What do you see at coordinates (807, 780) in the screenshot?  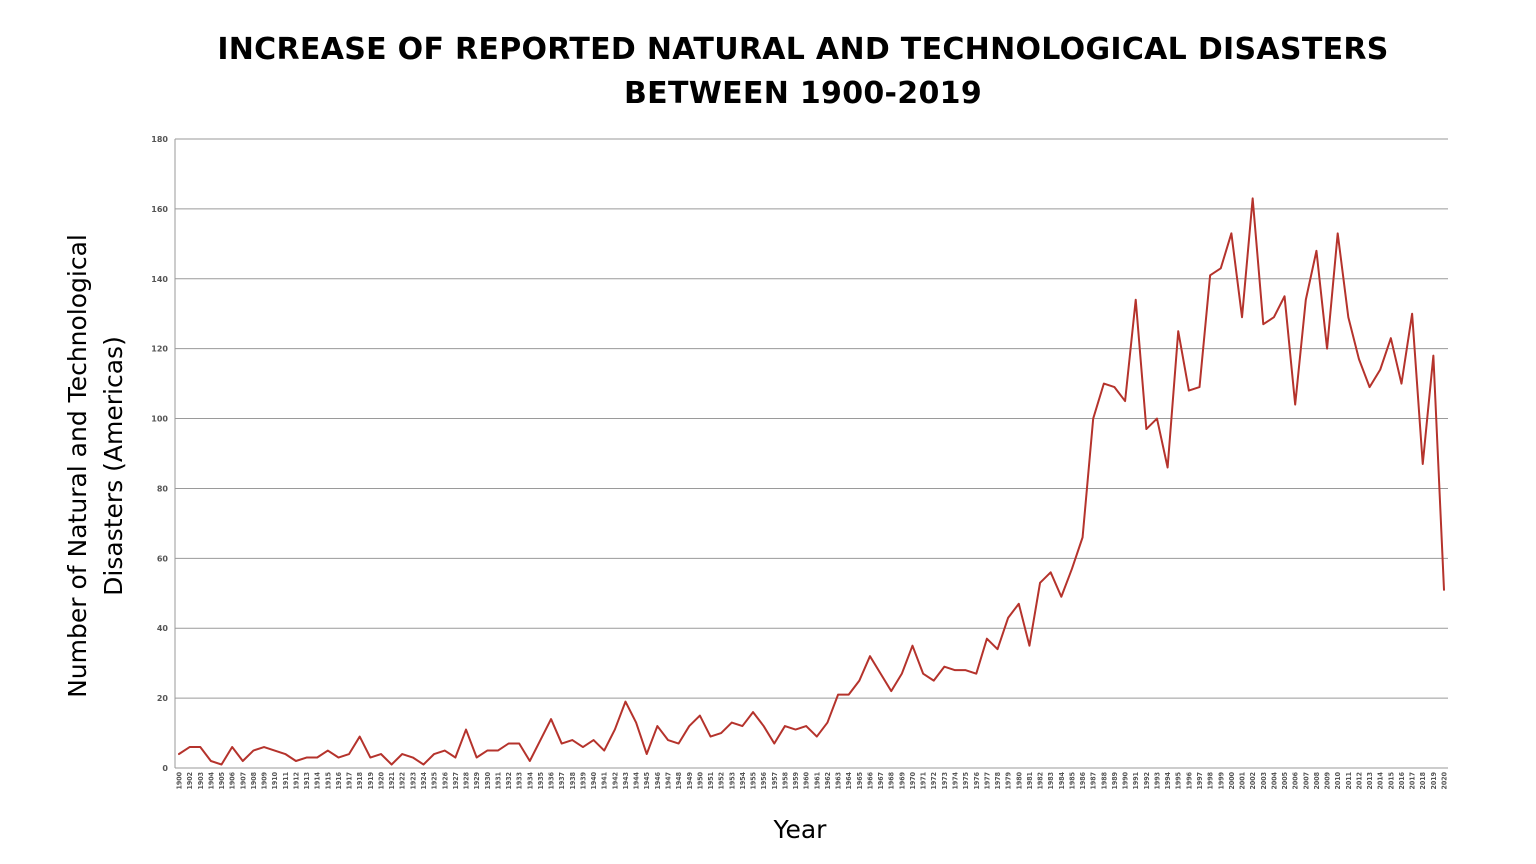 I see `x-tick-label-1960: 1960` at bounding box center [807, 780].